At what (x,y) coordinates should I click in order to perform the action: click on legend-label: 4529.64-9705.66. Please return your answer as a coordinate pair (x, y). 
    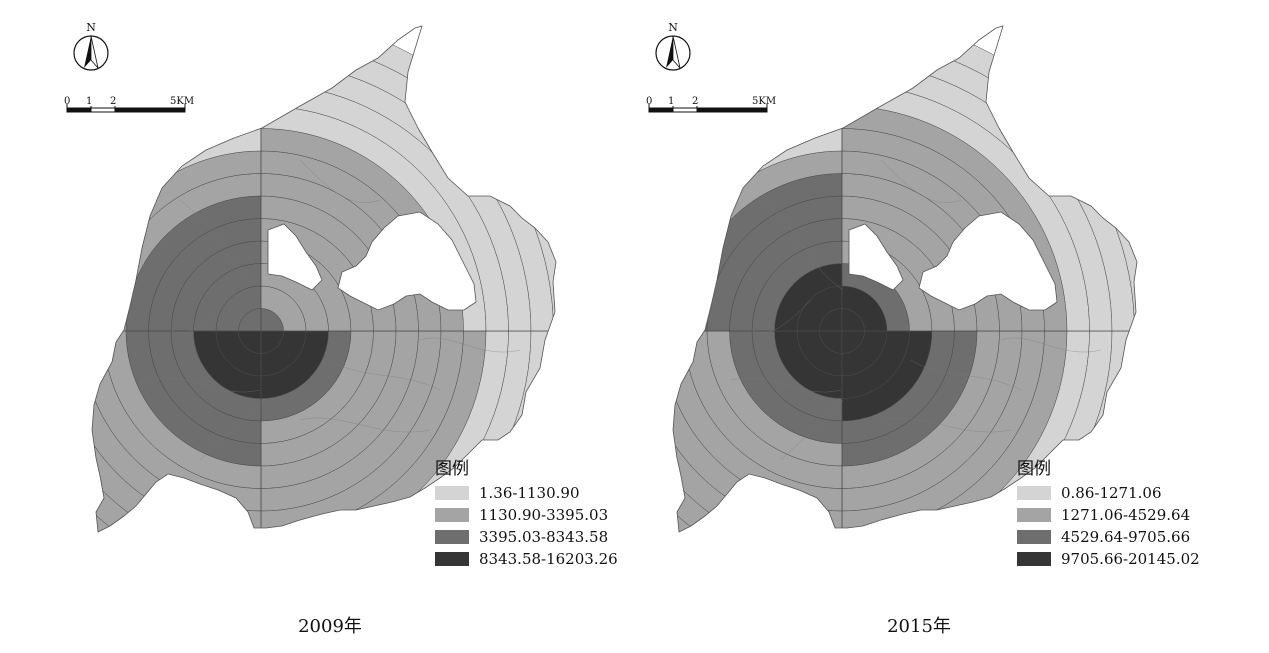
    Looking at the image, I should click on (1126, 537).